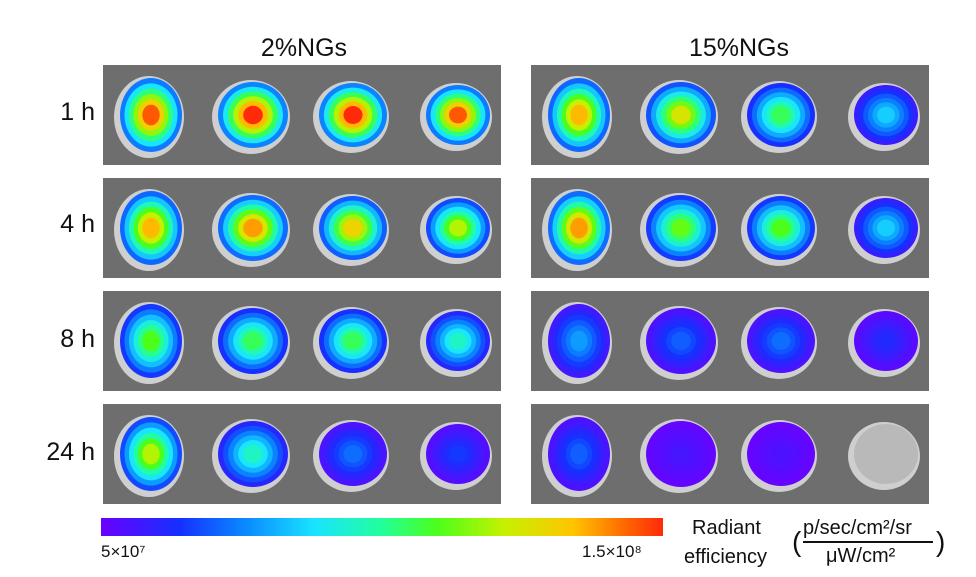  I want to click on panel-r2-c1, so click(302, 228).